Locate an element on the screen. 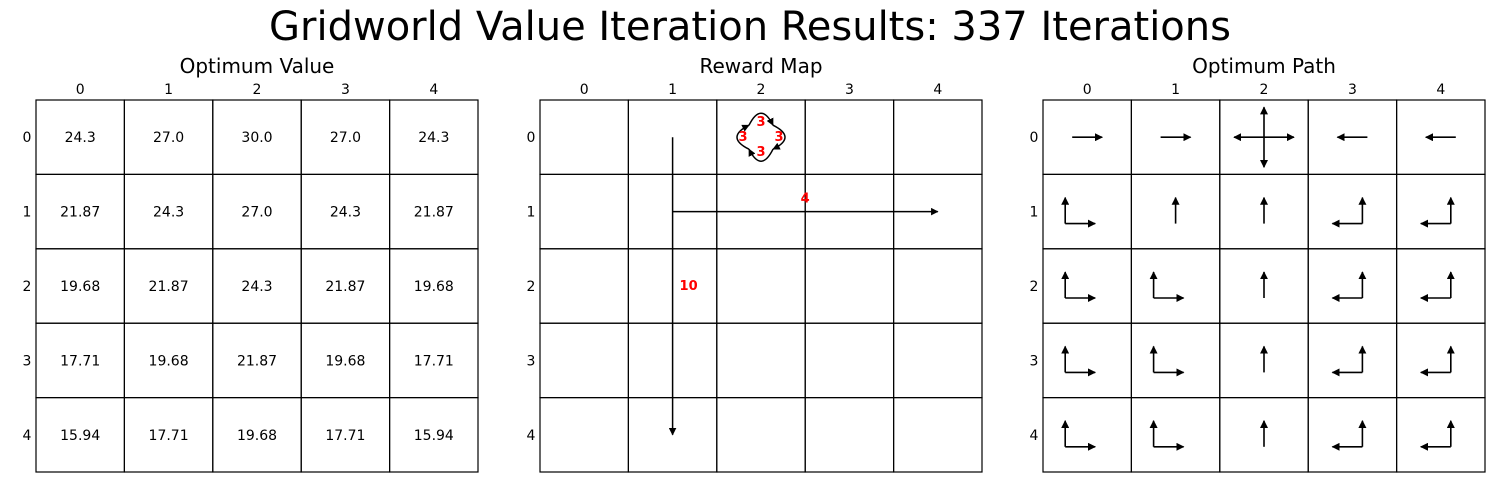  panel-title: Reward Map is located at coordinates (760, 66).